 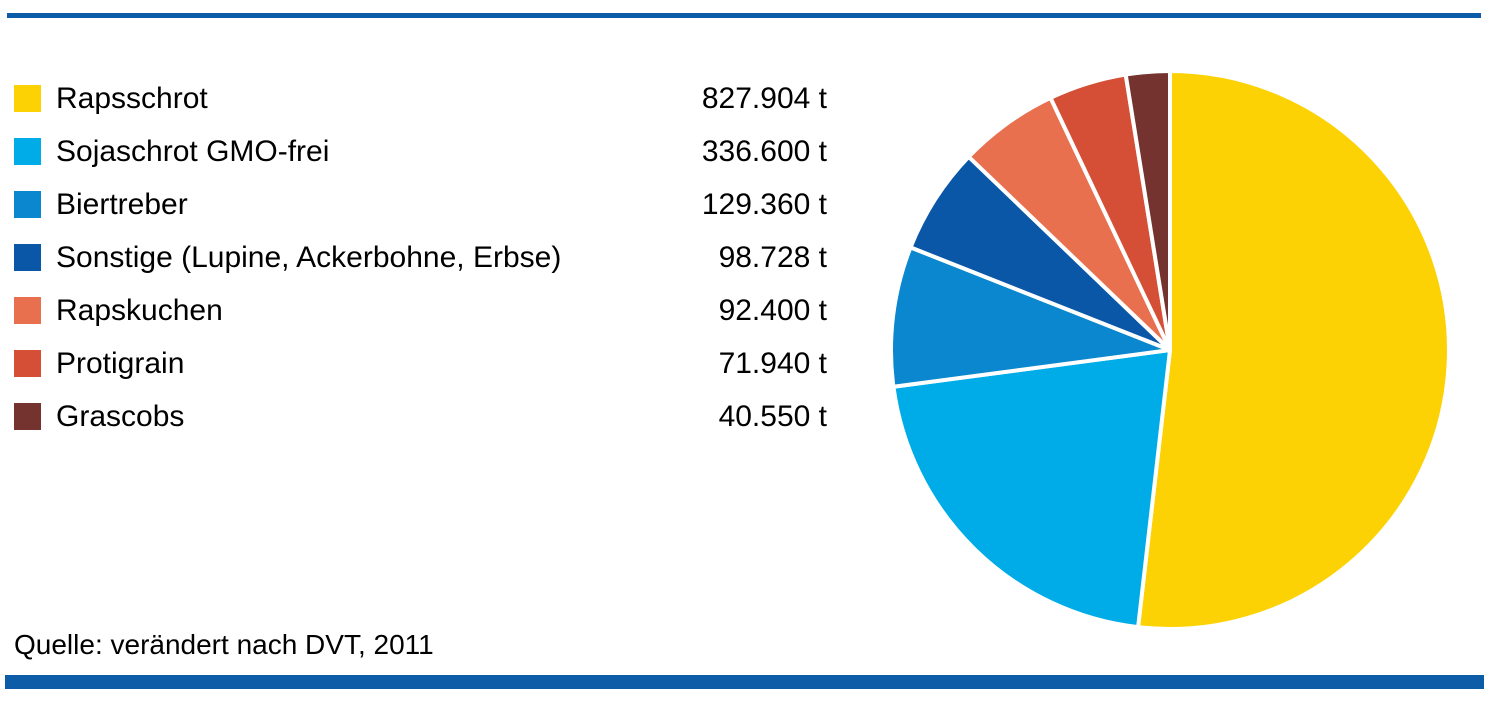 I want to click on legend-label: Sonstige (Lupine, Ackerbohne, Erbse), so click(x=309, y=257).